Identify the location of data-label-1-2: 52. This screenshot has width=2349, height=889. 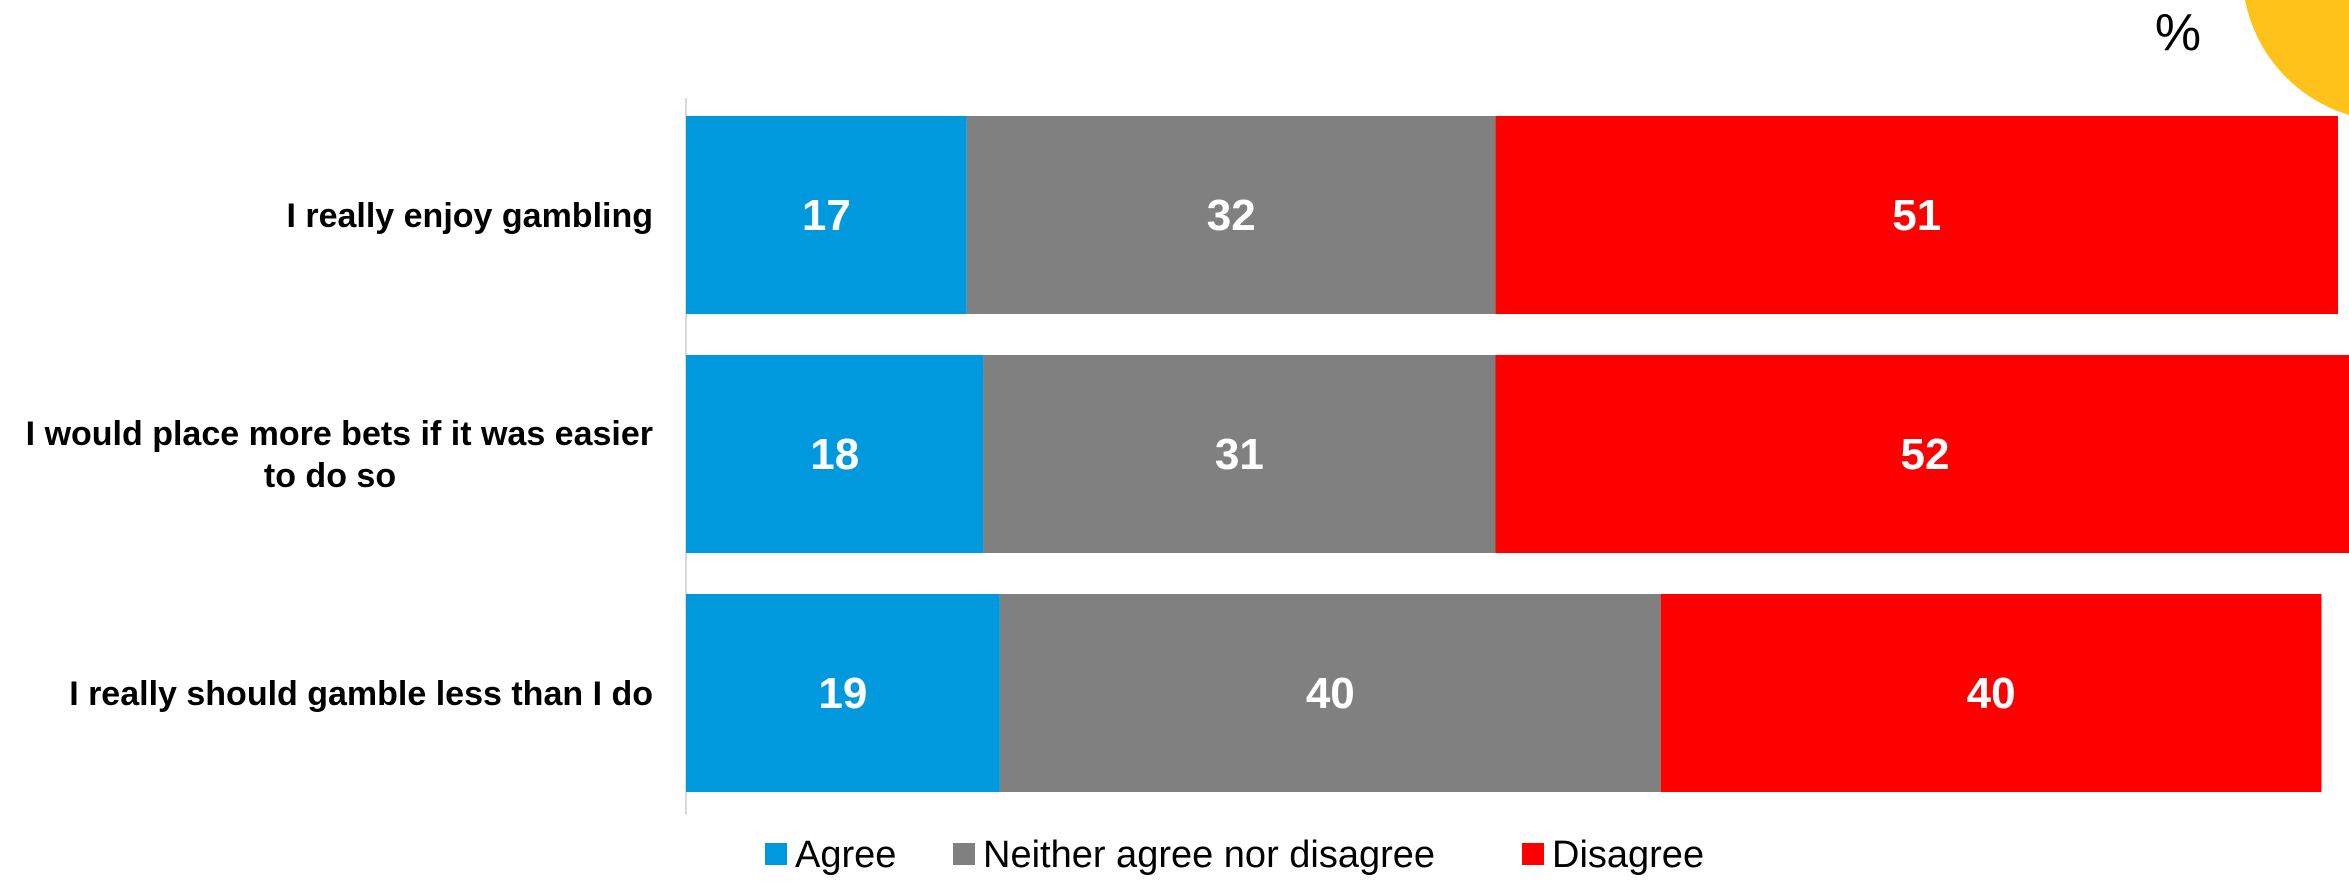
(1925, 454).